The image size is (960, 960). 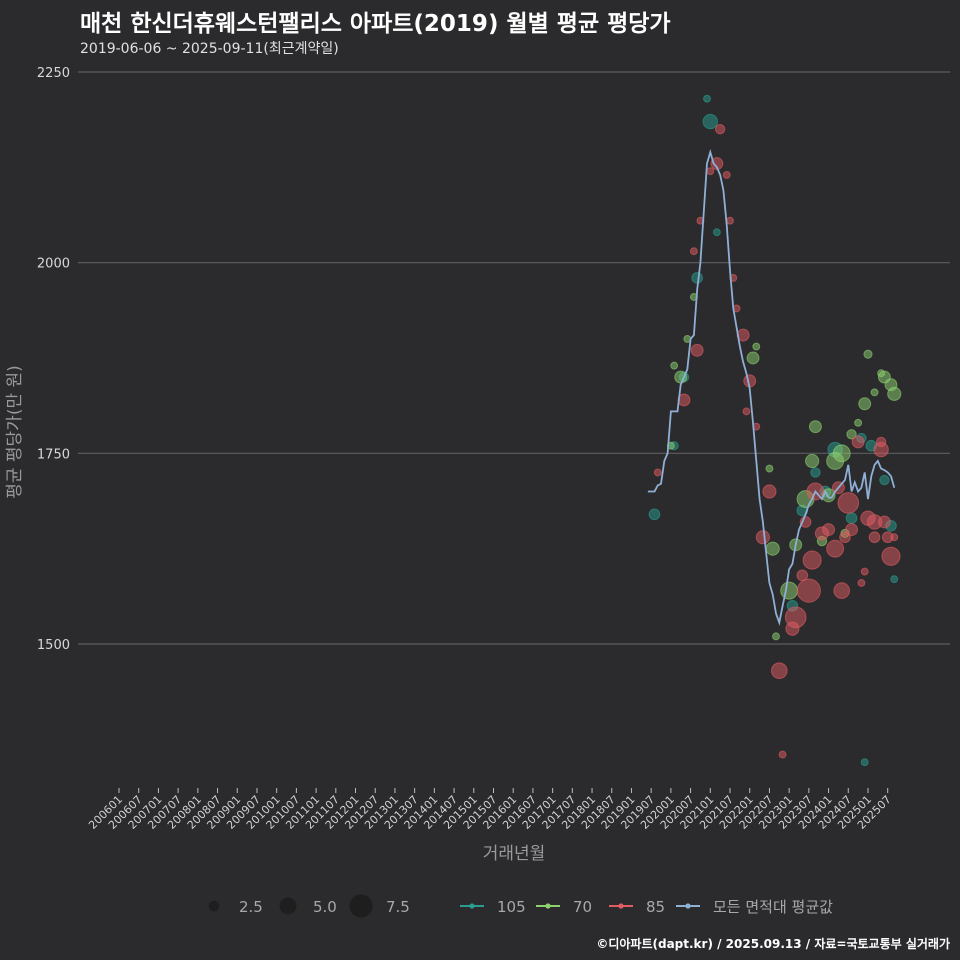 I want to click on legend-size-label: 5.0, so click(x=325, y=907).